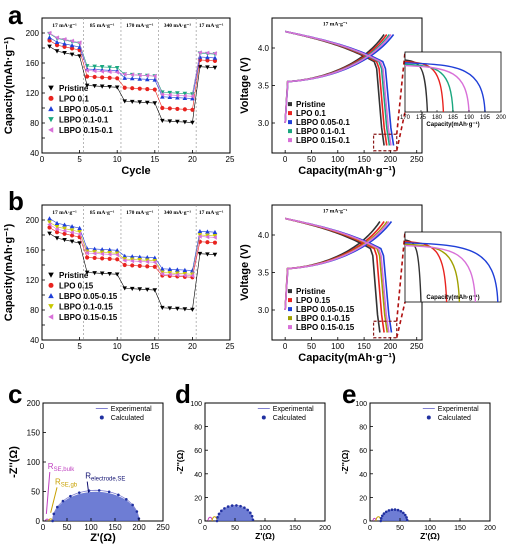  What do you see at coordinates (394, 515) in the screenshot?
I see `fitted-arc-area` at bounding box center [394, 515].